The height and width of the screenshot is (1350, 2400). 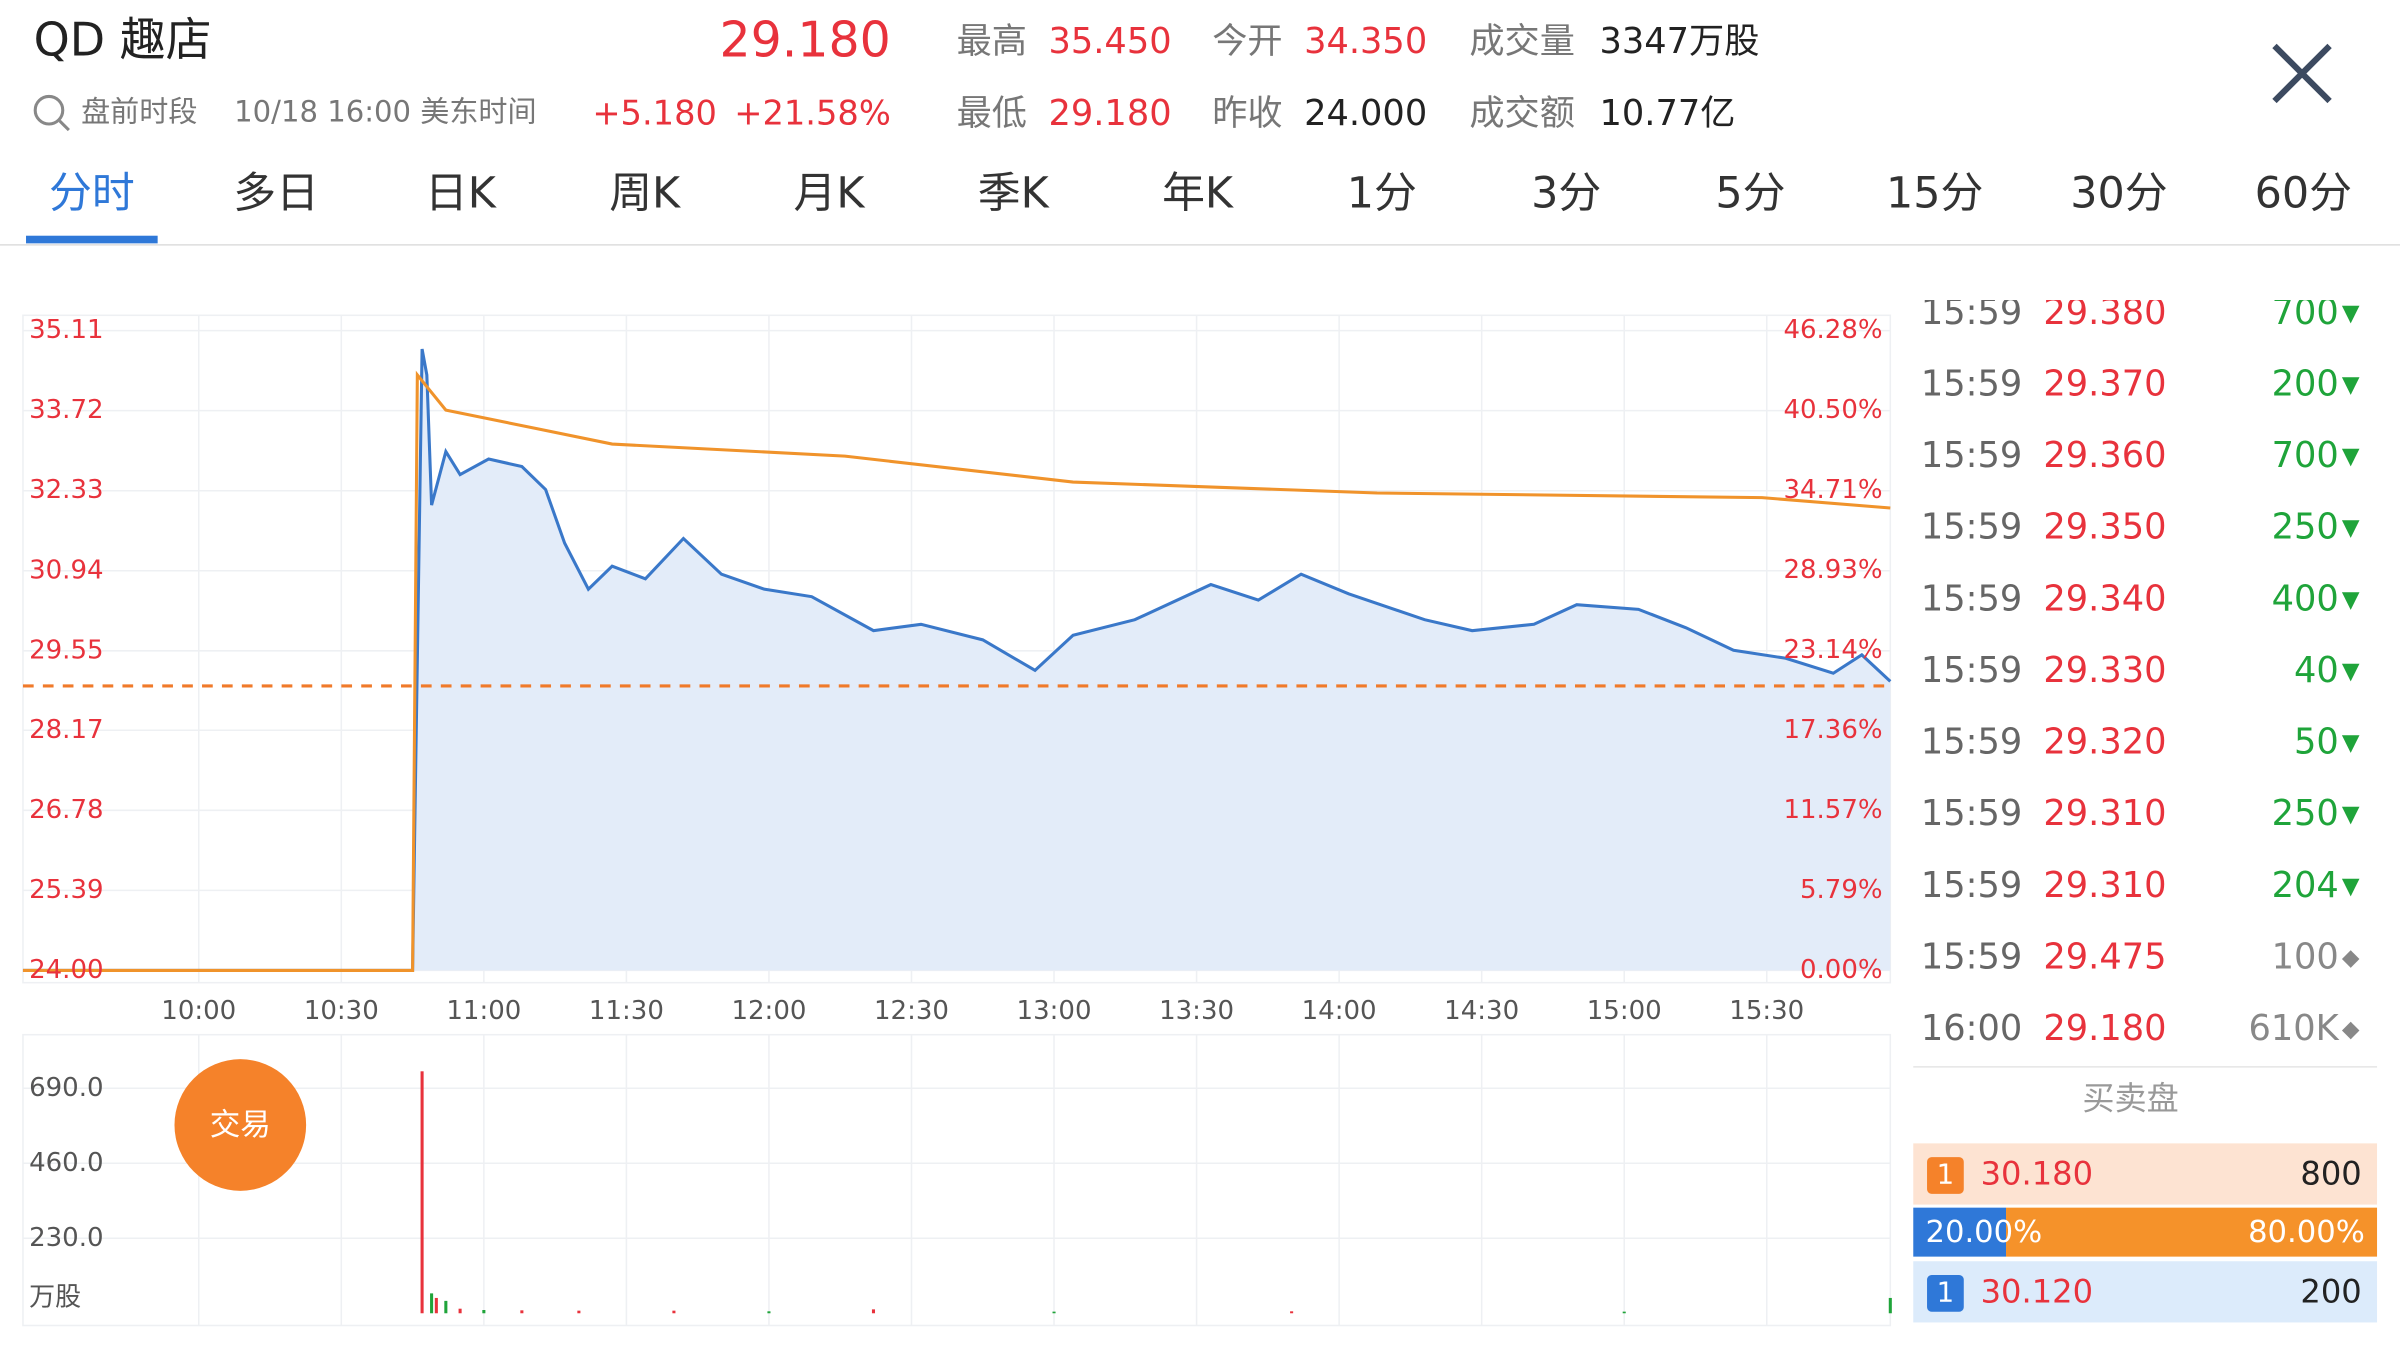 I want to click on y-tick-label: 30.94, so click(x=66, y=570).